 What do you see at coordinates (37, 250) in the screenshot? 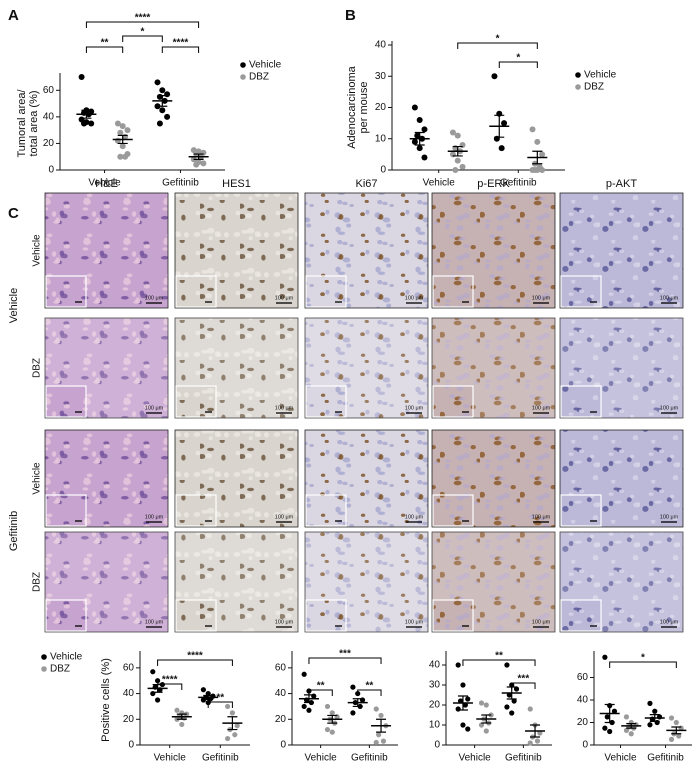
I see `row-label: Vehicle` at bounding box center [37, 250].